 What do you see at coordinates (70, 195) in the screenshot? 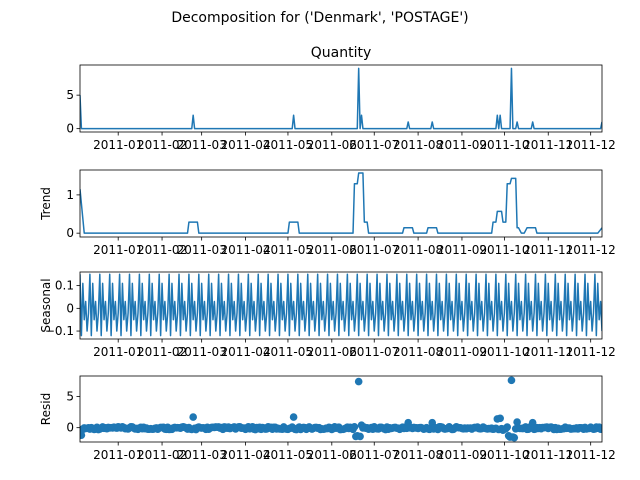
I see `ytick-label: 1` at bounding box center [70, 195].